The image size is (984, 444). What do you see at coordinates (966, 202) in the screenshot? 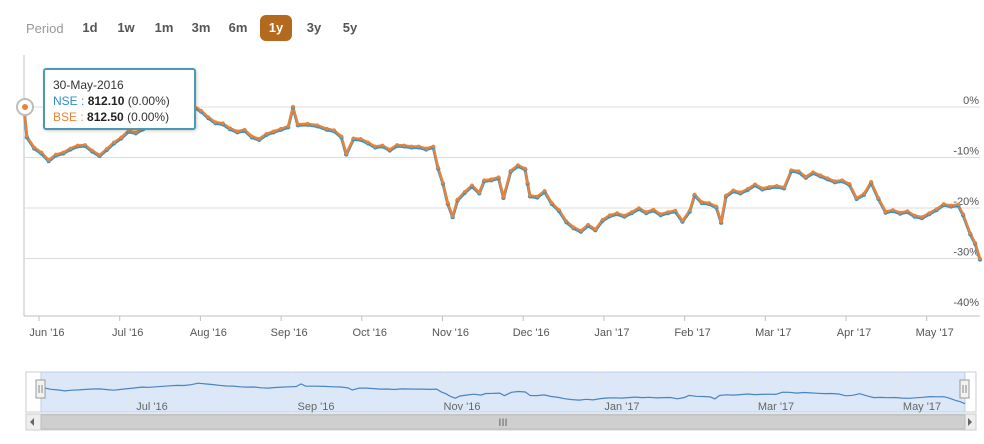
I see `y-axis: 0%-10%-20%-30%-40%` at bounding box center [966, 202].